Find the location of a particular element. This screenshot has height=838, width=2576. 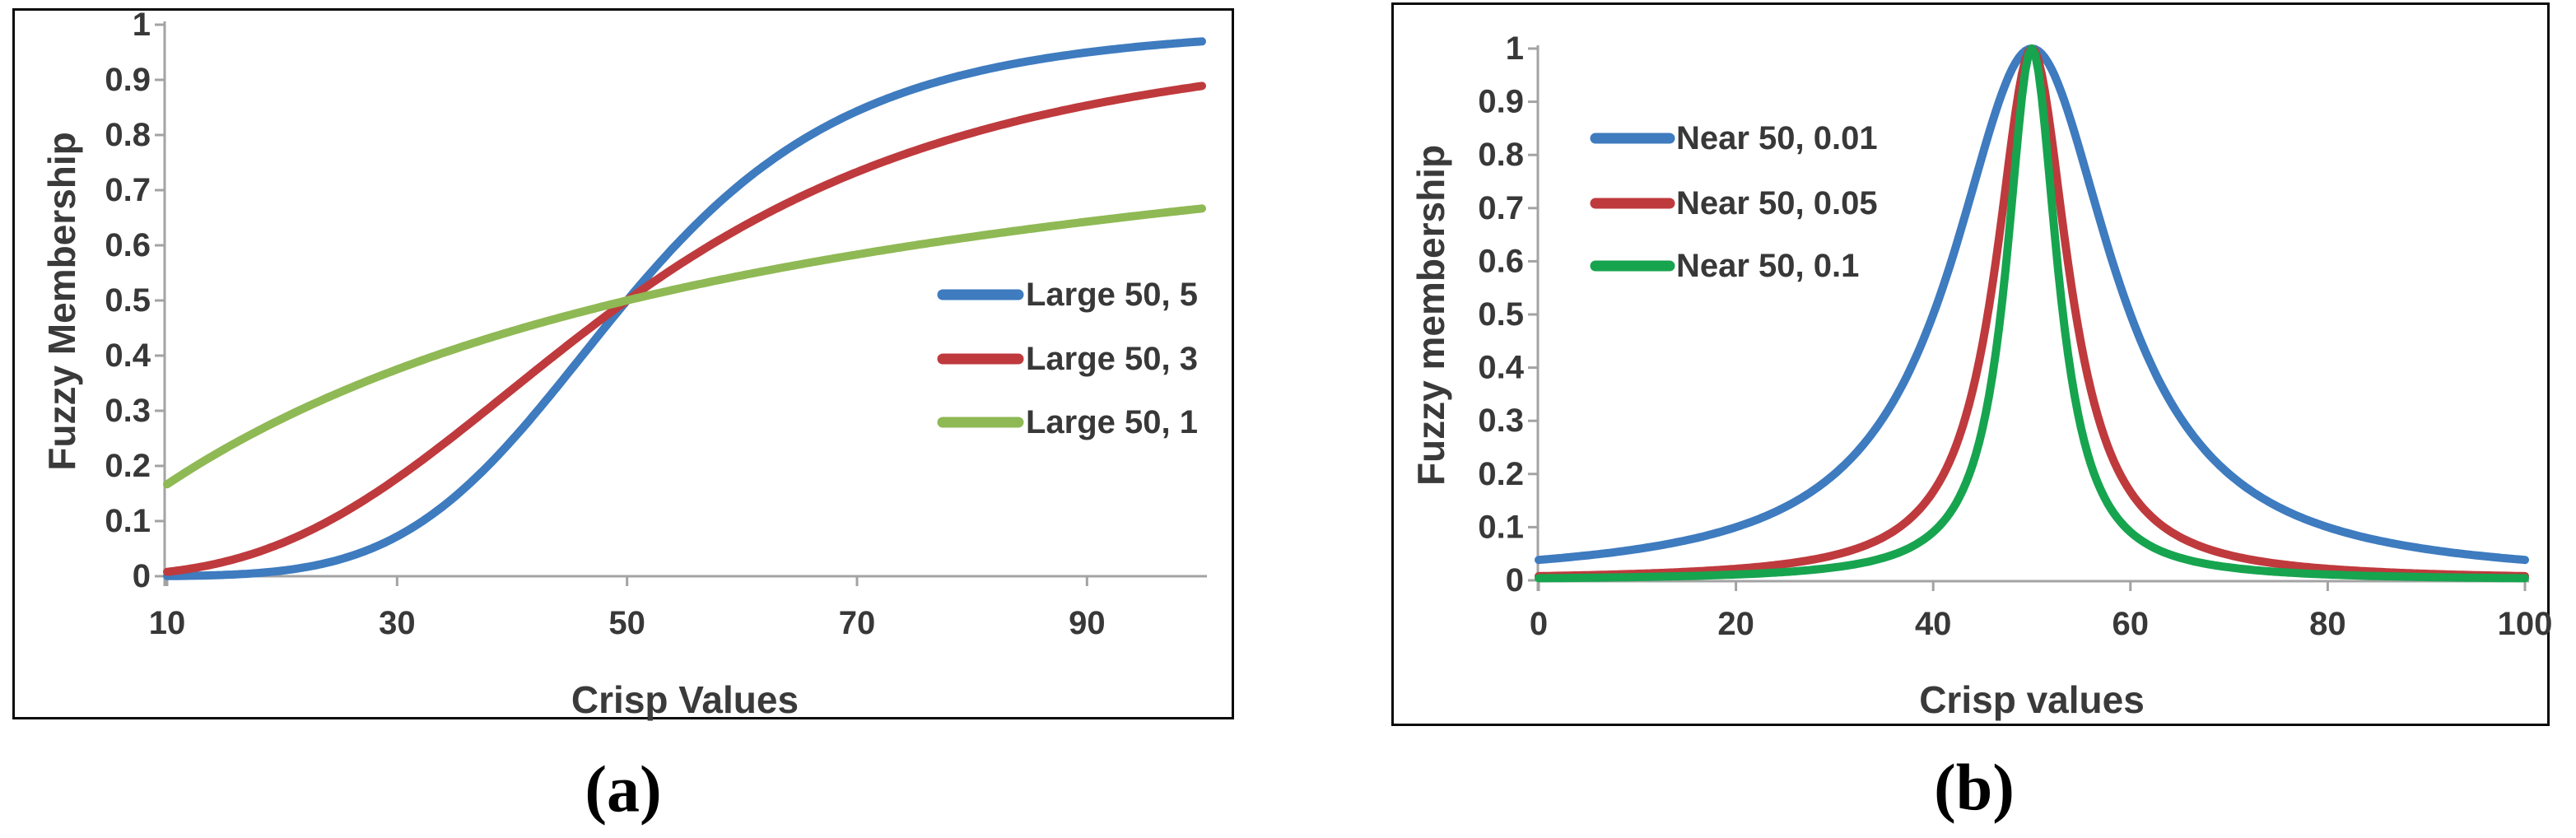

legend-label: Large 50, 3 is located at coordinates (1112, 359).